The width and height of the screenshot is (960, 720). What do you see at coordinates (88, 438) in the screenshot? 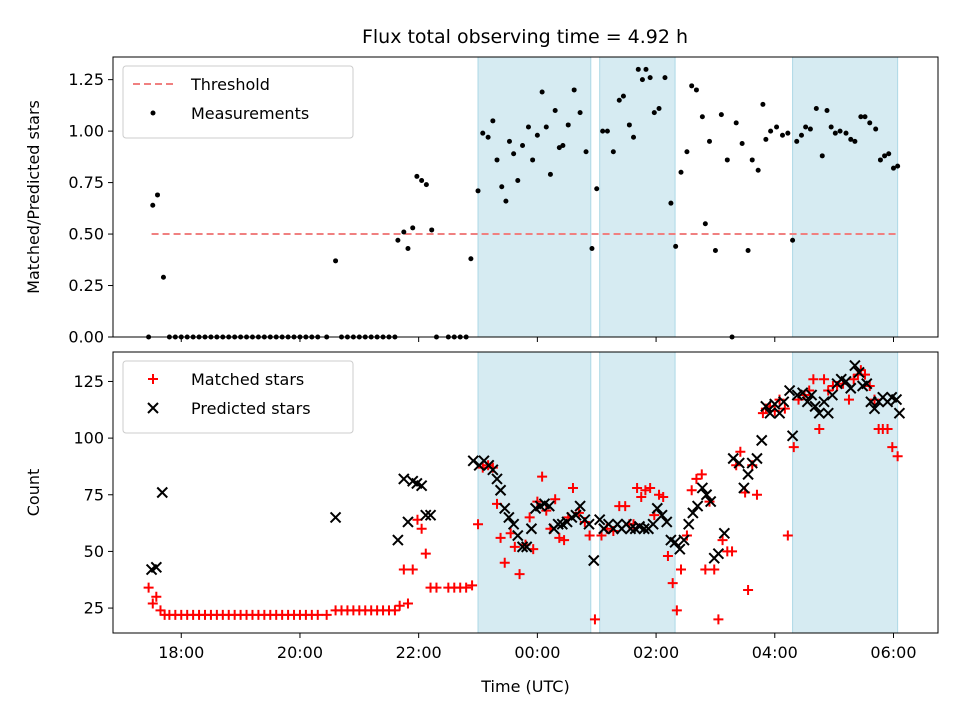
I see `y-tick-label: 100` at bounding box center [88, 438].